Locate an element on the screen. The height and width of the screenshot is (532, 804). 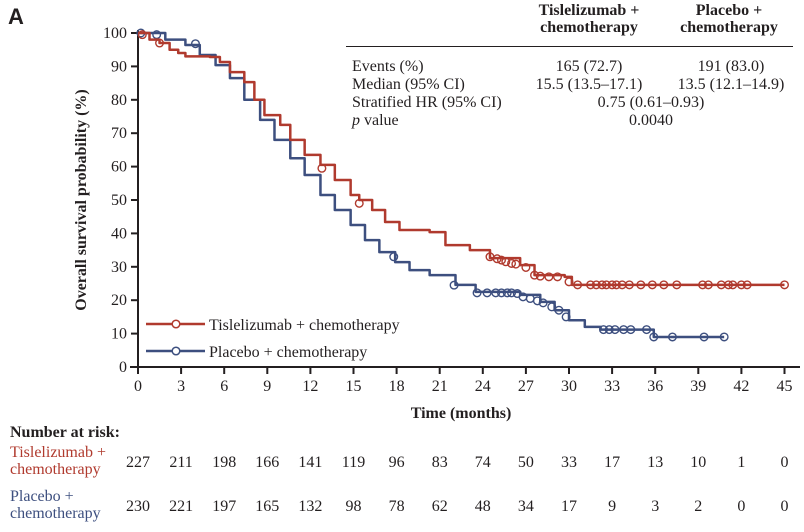
y-tick-label: 80 is located at coordinates (119, 100).